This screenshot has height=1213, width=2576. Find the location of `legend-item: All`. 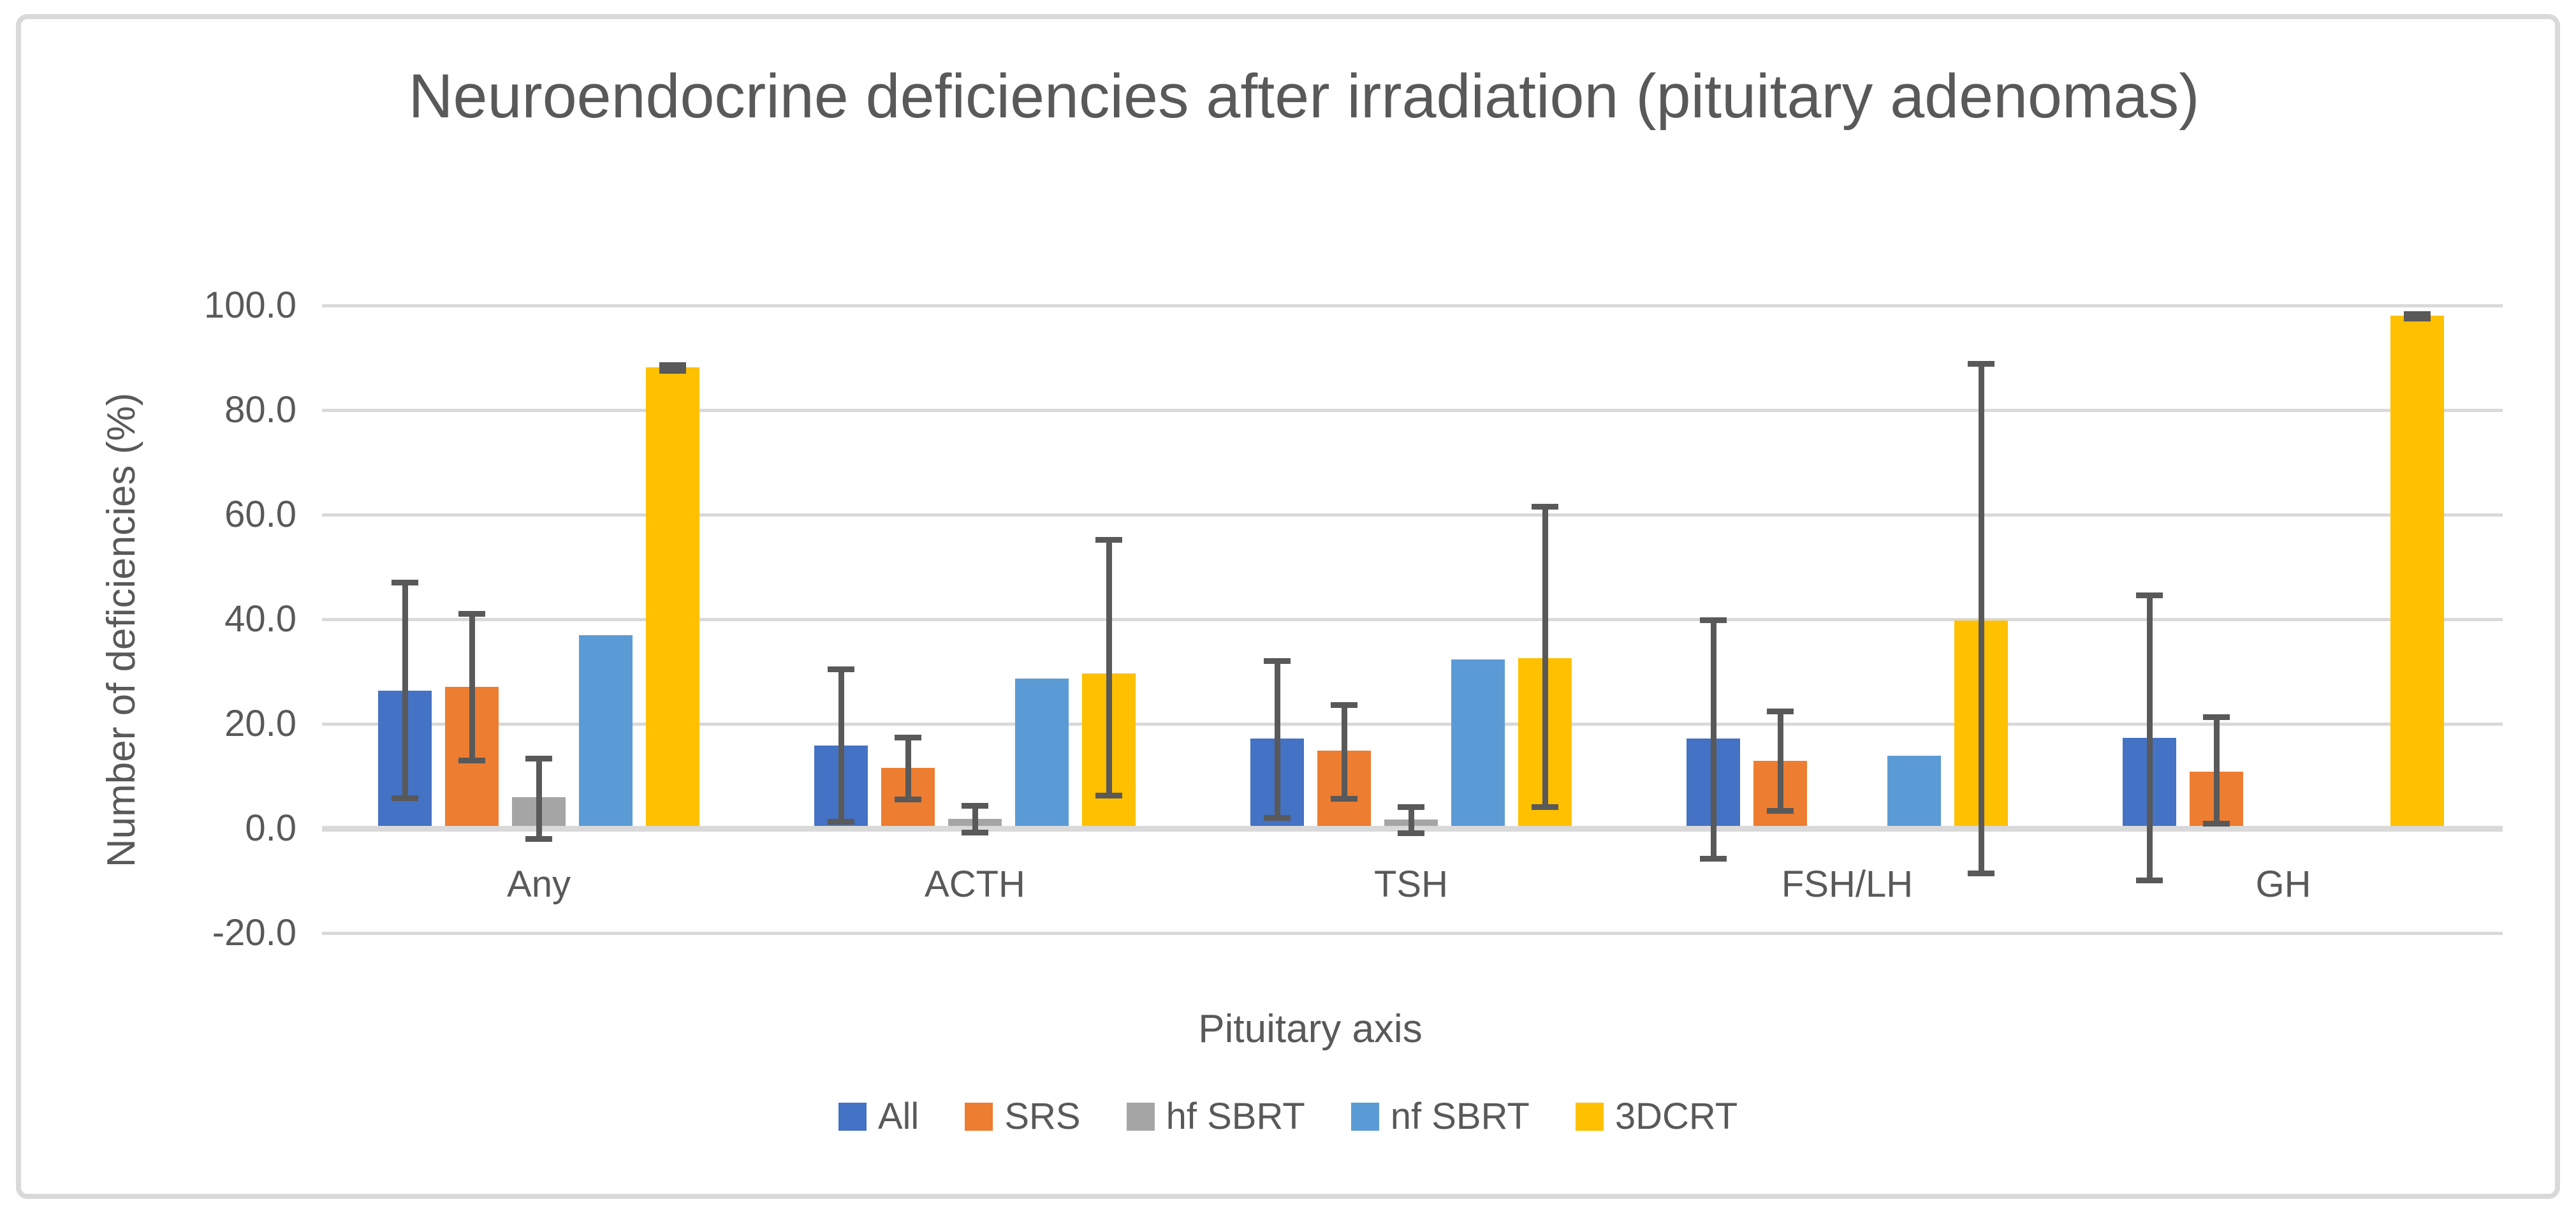

legend-item: All is located at coordinates (878, 1116).